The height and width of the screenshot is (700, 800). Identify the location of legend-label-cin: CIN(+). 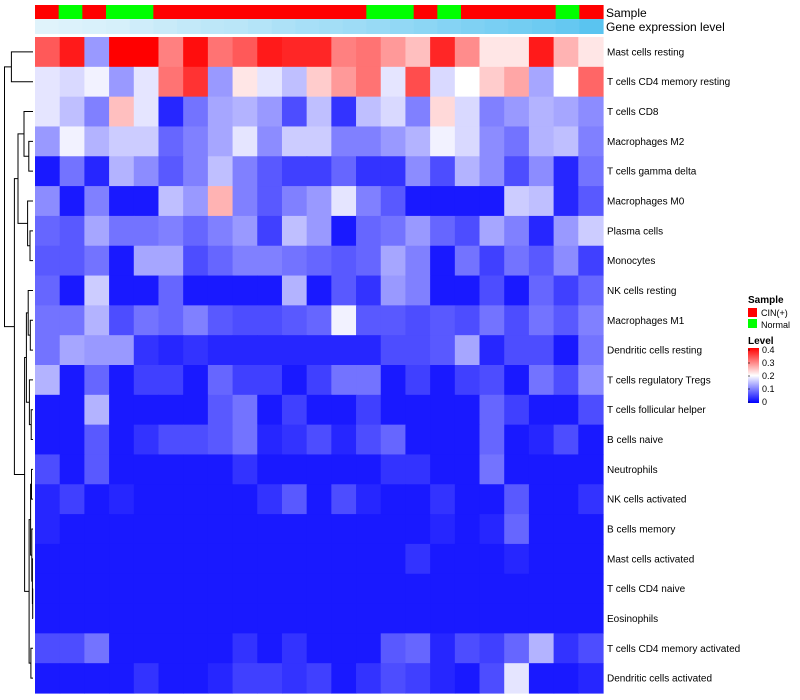
(774, 313).